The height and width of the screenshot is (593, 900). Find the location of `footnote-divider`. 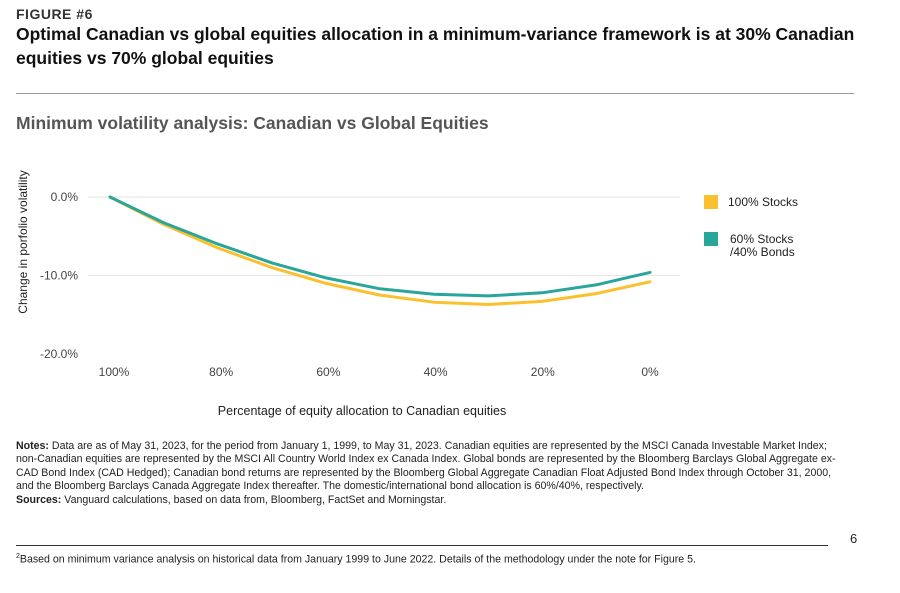

footnote-divider is located at coordinates (422, 545).